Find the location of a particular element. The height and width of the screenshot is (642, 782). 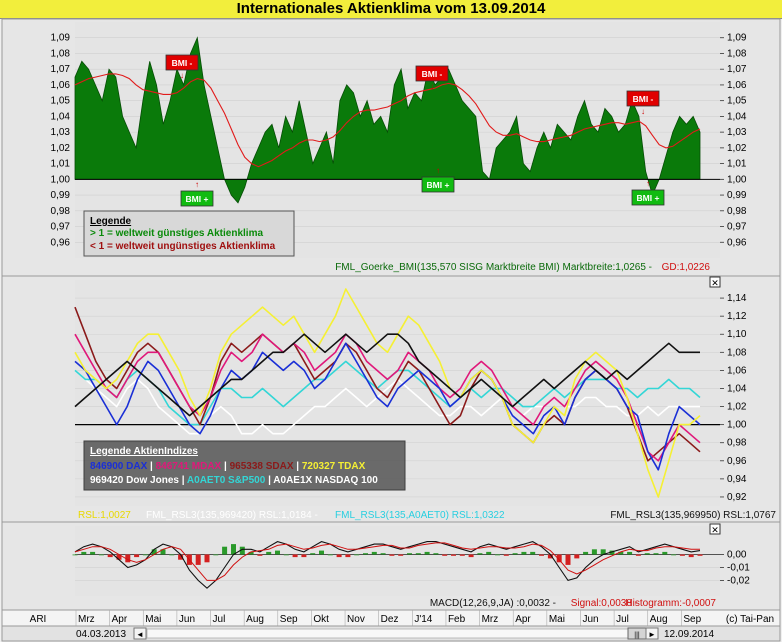

rsl-close-button is located at coordinates (715, 282).